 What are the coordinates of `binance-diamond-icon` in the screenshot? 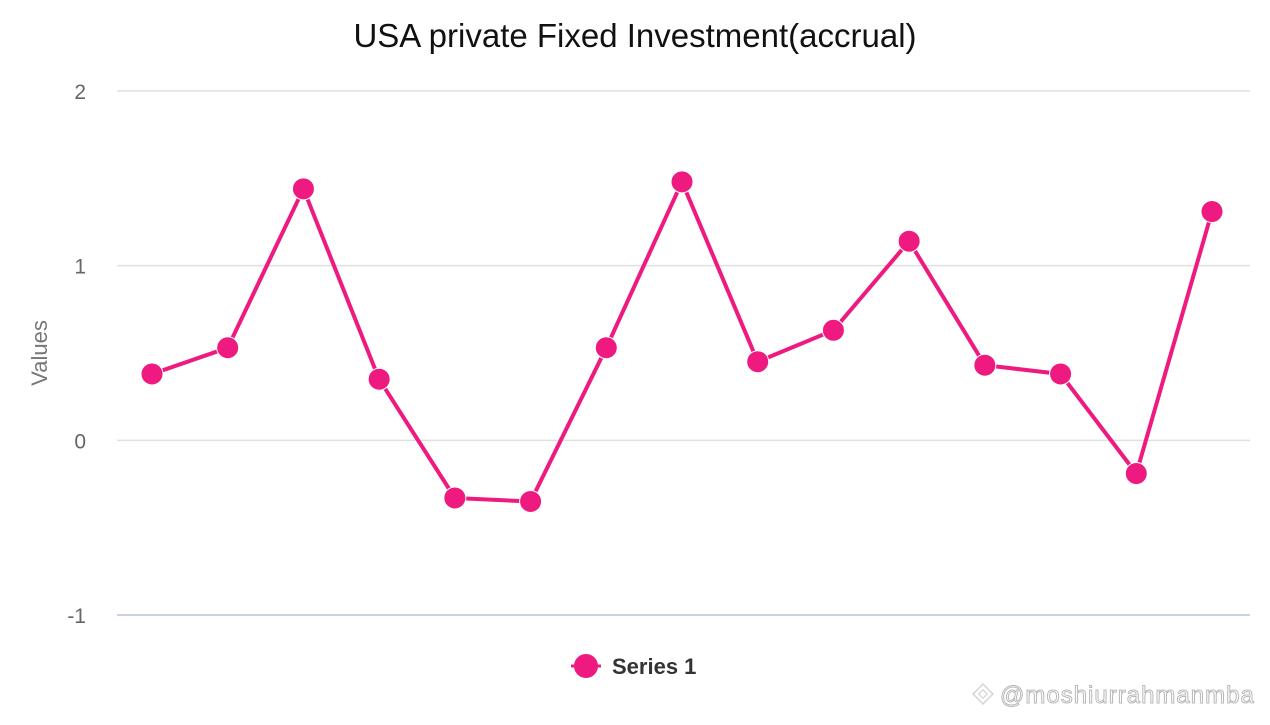 It's located at (983, 694).